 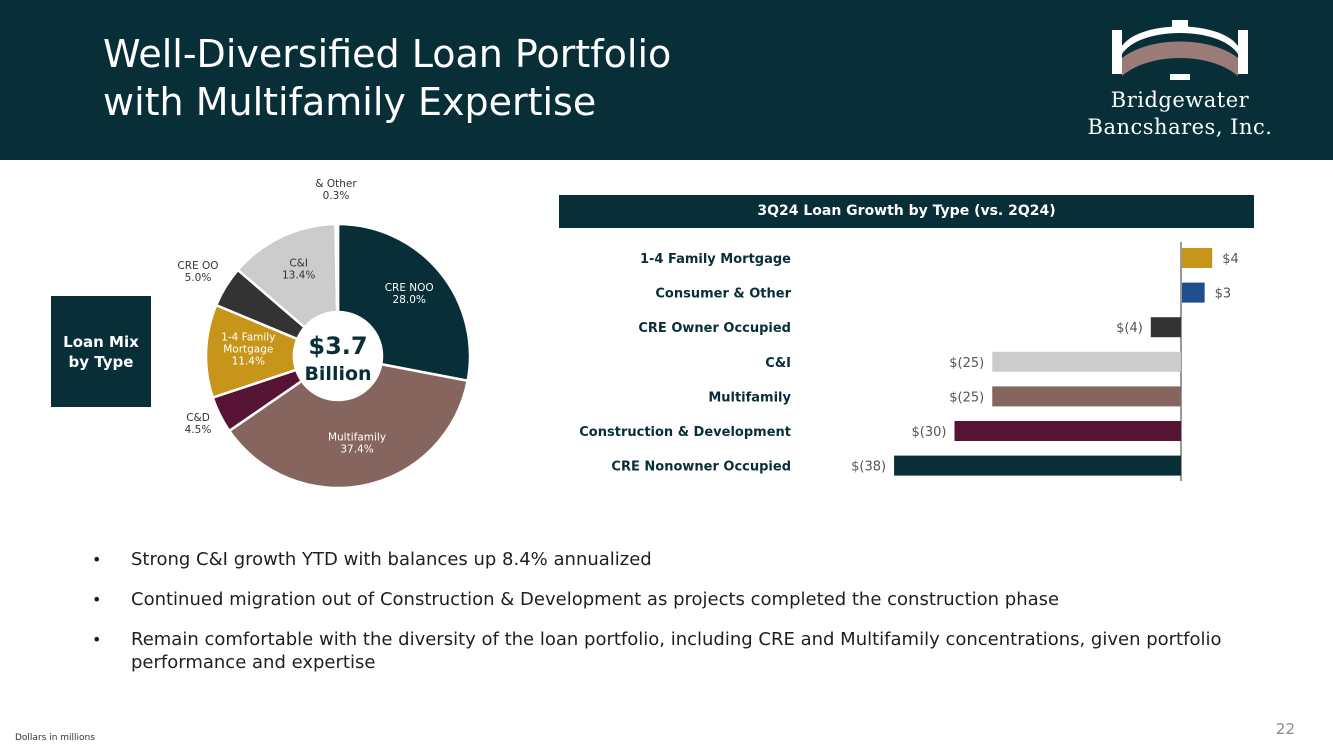 I want to click on logo-line-1: Bridgewater, so click(x=1180, y=100).